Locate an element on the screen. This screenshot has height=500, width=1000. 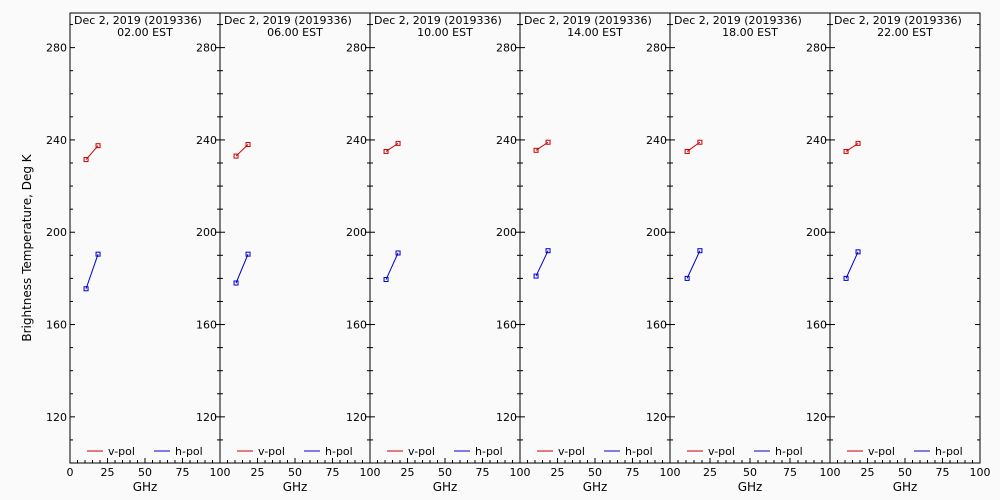
panel-subtitle: 02.00 EST is located at coordinates (145, 32).